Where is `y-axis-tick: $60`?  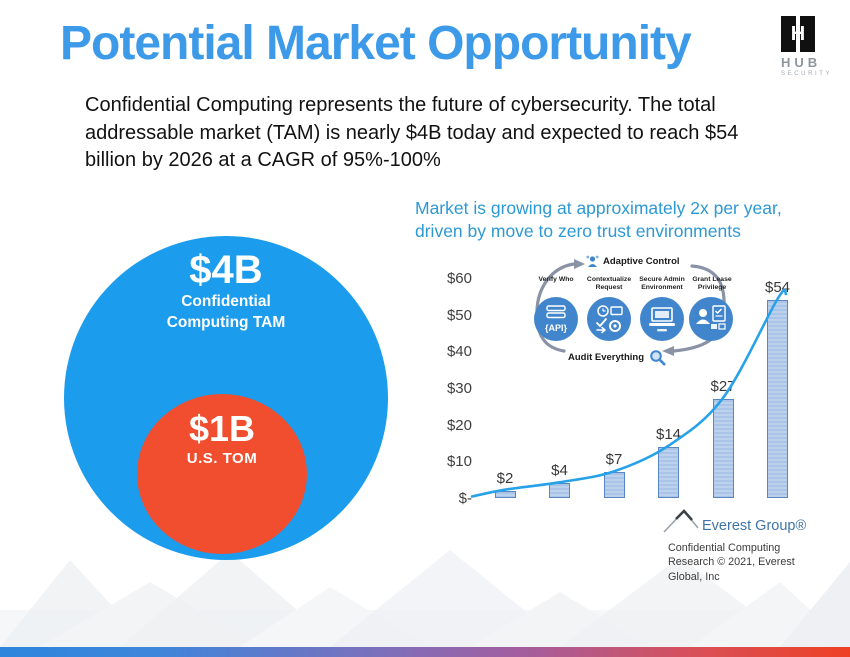
y-axis-tick: $60 is located at coordinates (459, 278).